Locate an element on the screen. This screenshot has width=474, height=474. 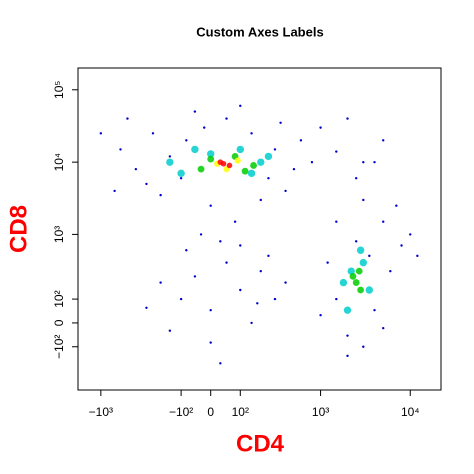
y-tick-label: 10⁴ is located at coordinates (59, 162).